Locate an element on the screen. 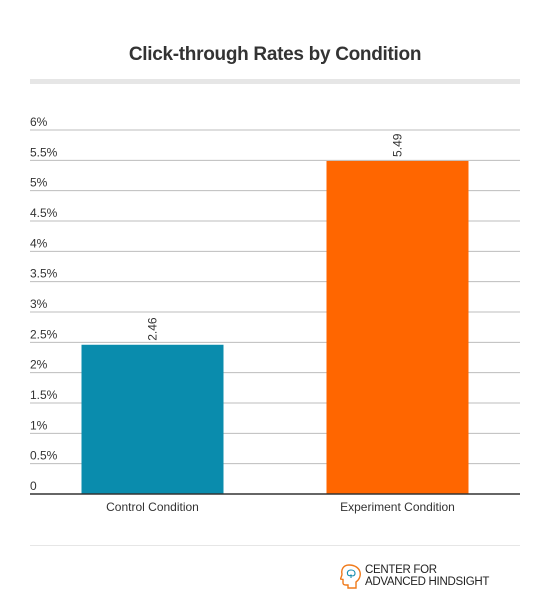 This screenshot has height=609, width=550. x-tick-label: Experiment Condition is located at coordinates (397, 507).